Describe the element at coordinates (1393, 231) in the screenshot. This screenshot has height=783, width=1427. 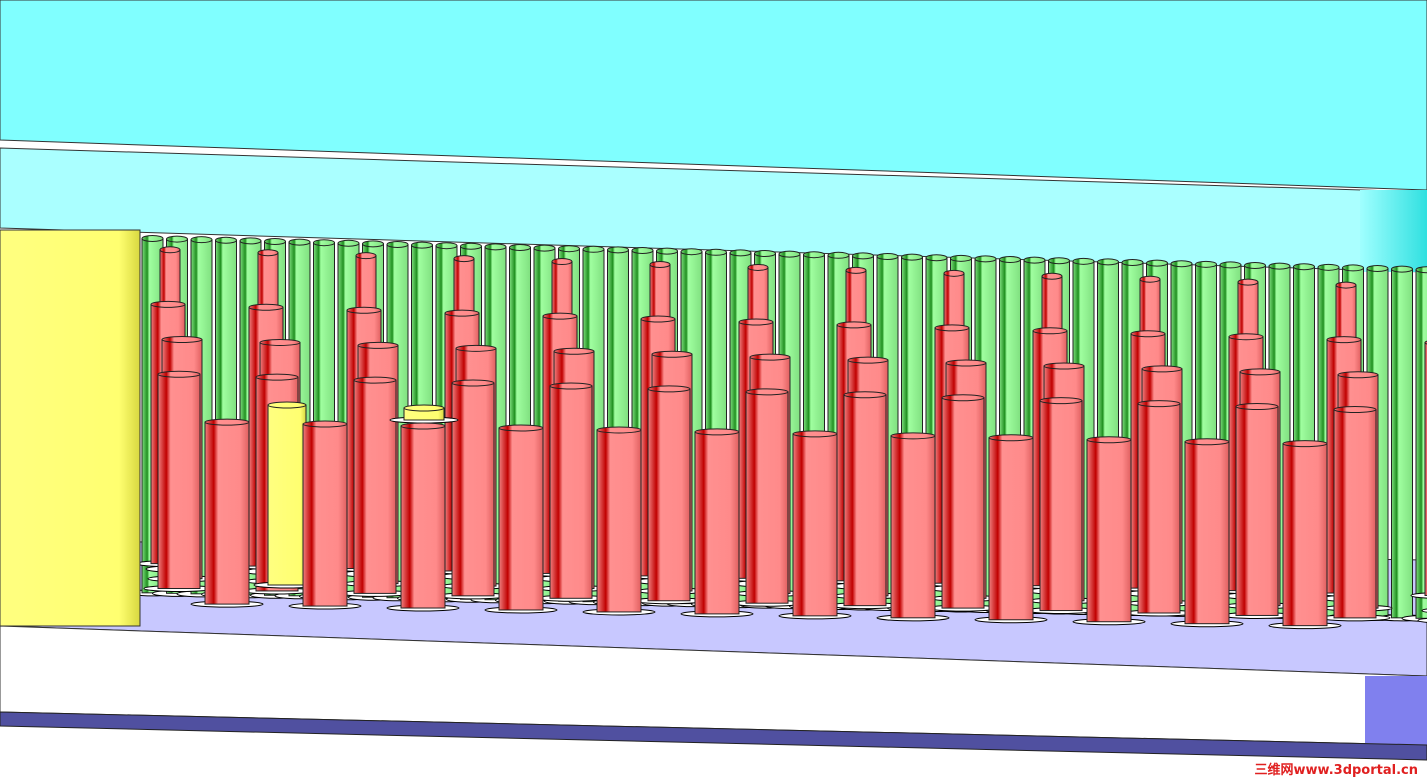
I see `plate-edge-shade` at that location.